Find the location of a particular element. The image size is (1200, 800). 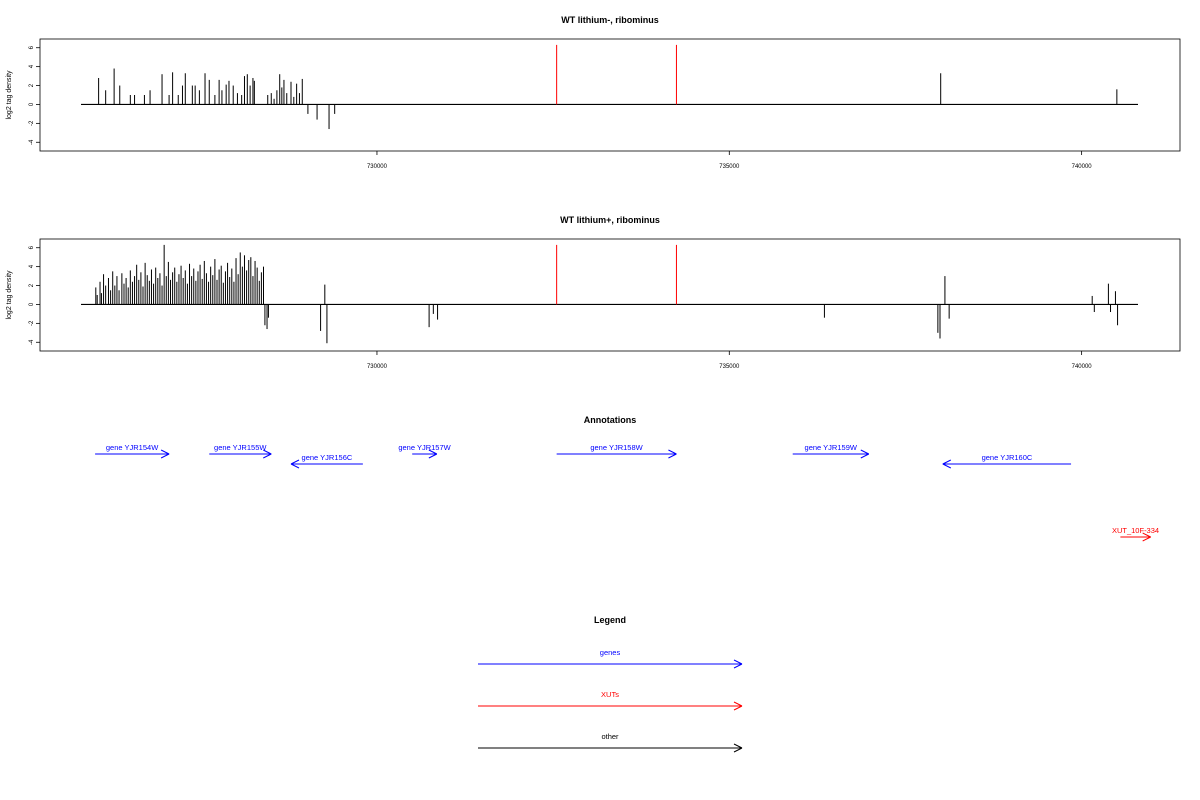

panel2-xtick-label: 730000 is located at coordinates (377, 367).